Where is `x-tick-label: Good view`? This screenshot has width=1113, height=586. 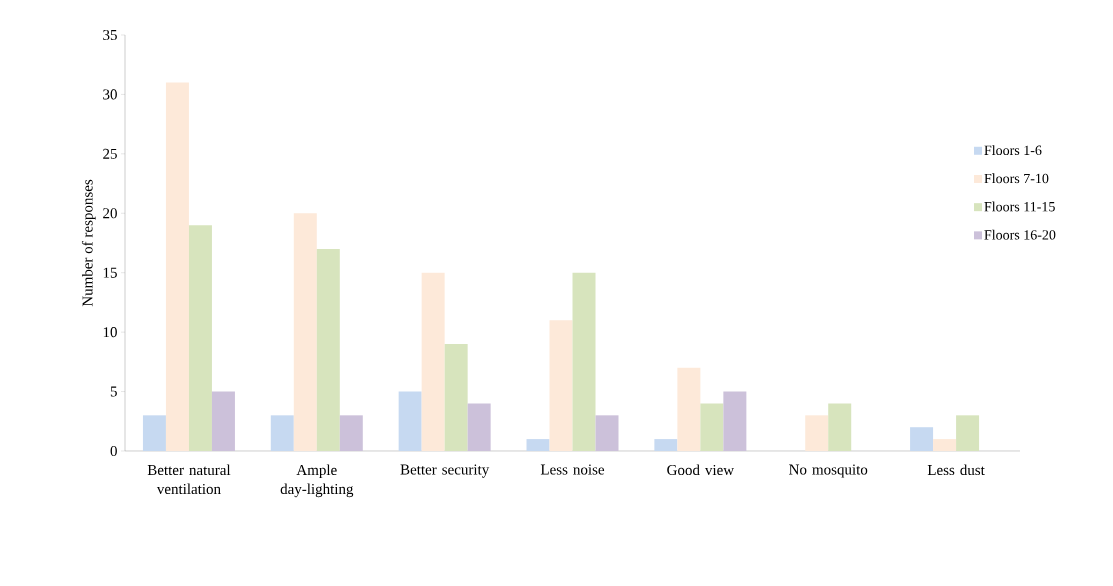
x-tick-label: Good view is located at coordinates (701, 470).